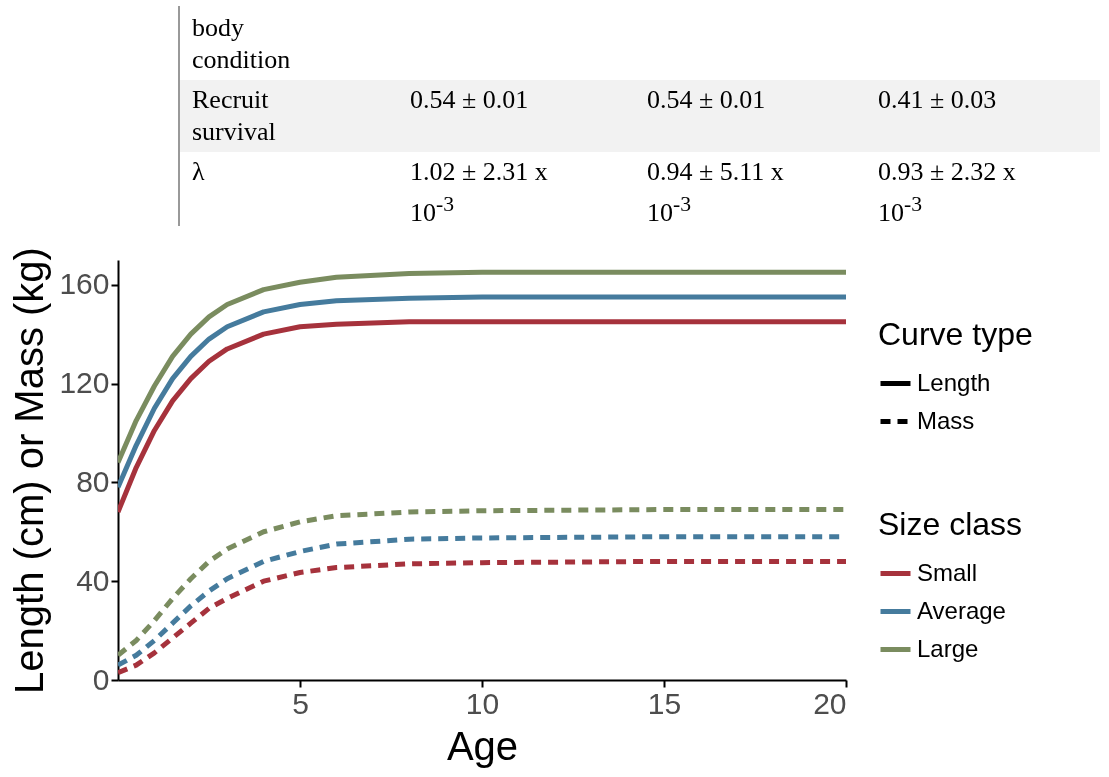 This screenshot has width=1109, height=777. I want to click on y-axis-title: Length (cm) or Mass (kg), so click(29, 470).